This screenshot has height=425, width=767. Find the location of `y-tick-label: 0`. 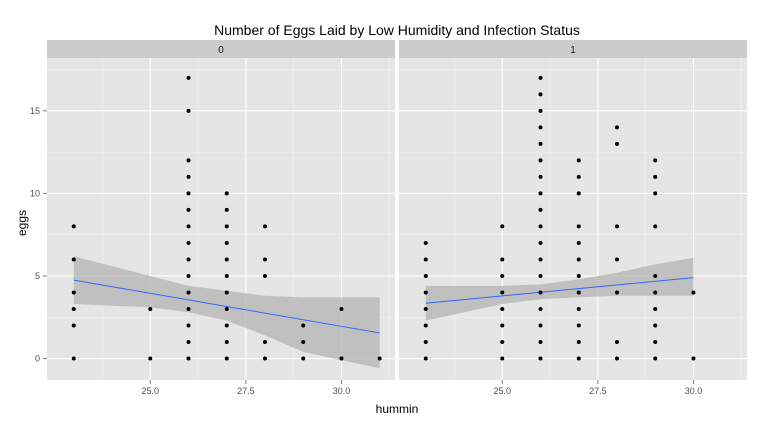

y-tick-label: 0 is located at coordinates (37, 359).